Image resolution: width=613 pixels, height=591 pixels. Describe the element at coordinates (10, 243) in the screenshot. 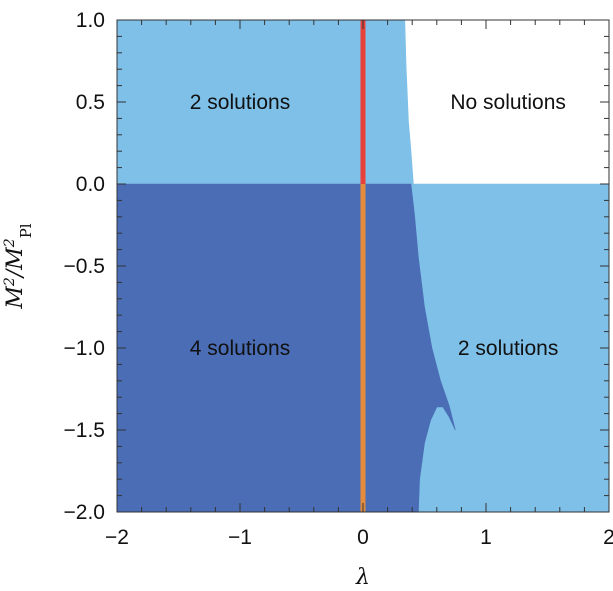

I see `y-title-sup2: 2` at that location.